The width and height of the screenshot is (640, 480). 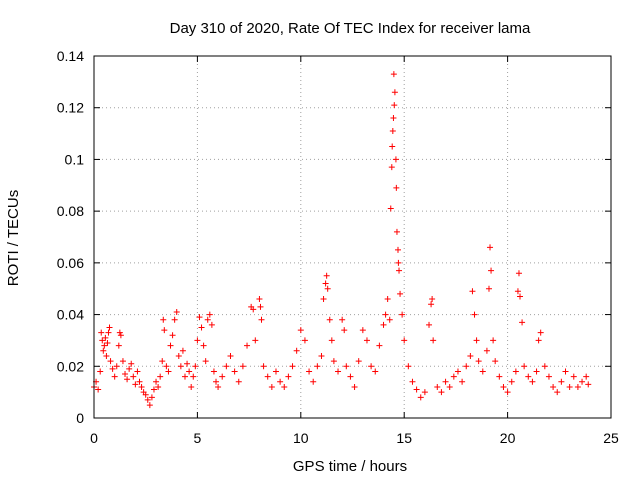 I want to click on x-tick-label: 5, so click(x=198, y=438).